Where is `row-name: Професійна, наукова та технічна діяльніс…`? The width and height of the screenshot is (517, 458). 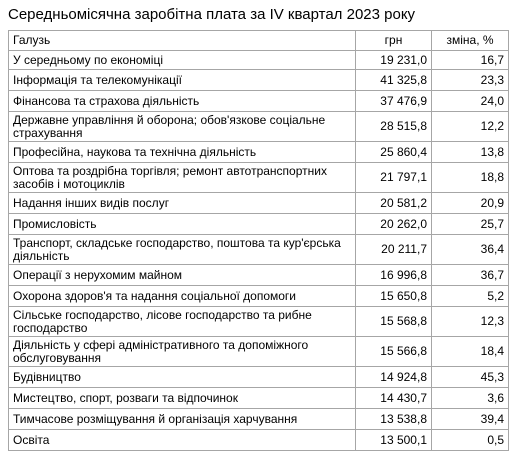 row-name: Професійна, наукова та технічна діяльніс… is located at coordinates (182, 152).